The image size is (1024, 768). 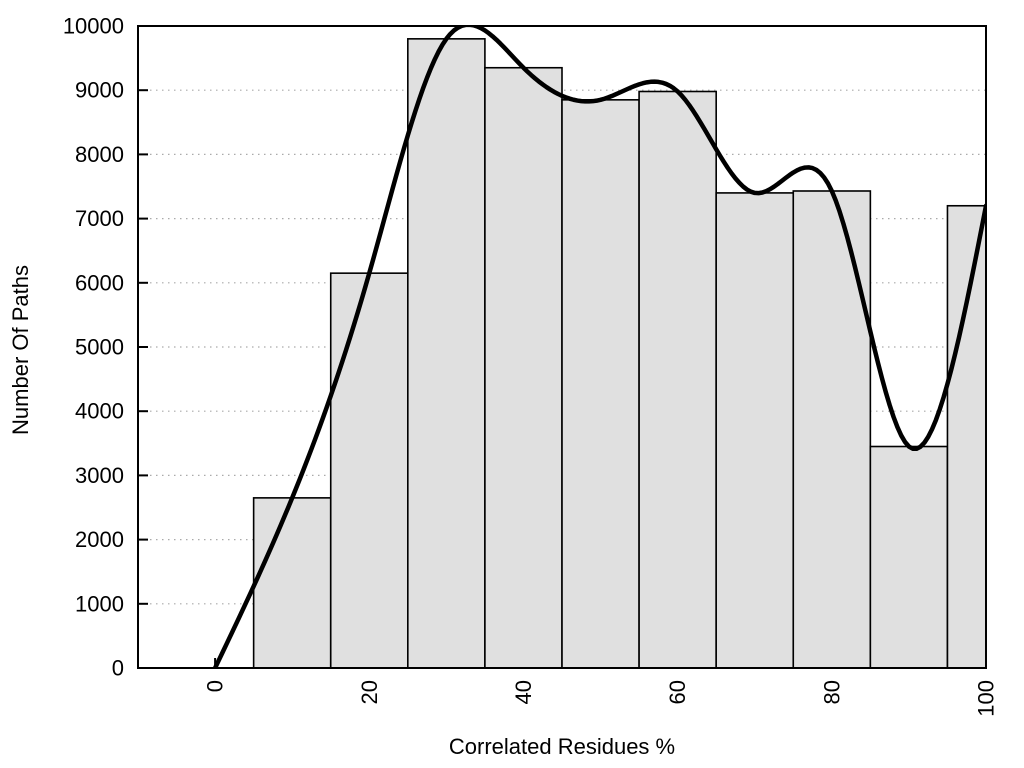 I want to click on x-tick-label: 60, so click(x=677, y=692).